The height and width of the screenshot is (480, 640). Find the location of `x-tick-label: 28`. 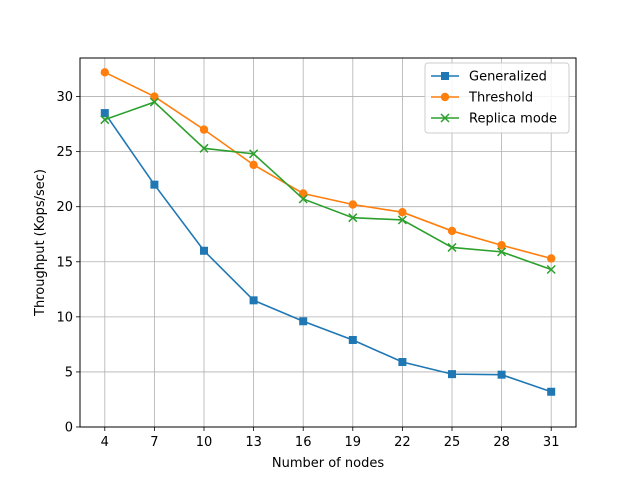

x-tick-label: 28 is located at coordinates (501, 442).